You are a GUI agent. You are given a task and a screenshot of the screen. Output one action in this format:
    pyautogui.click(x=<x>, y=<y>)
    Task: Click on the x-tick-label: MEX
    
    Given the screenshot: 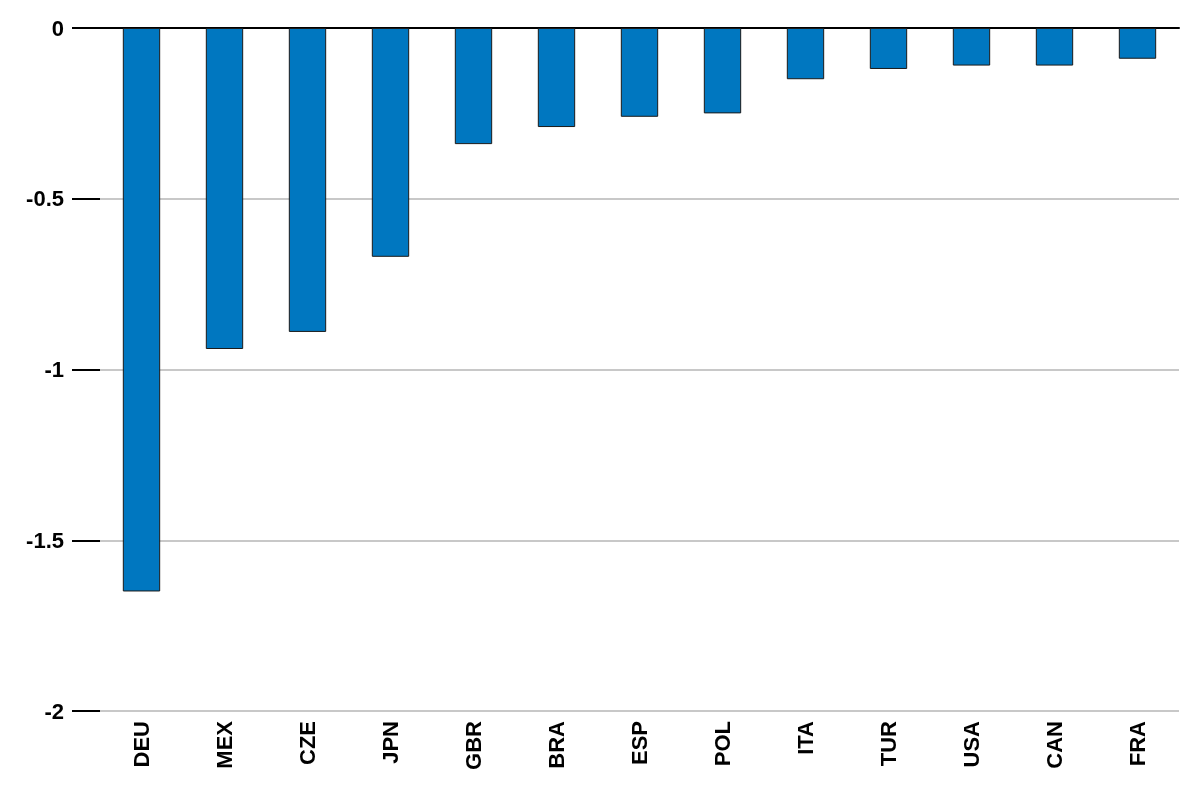 What is the action you would take?
    pyautogui.click(x=224, y=744)
    